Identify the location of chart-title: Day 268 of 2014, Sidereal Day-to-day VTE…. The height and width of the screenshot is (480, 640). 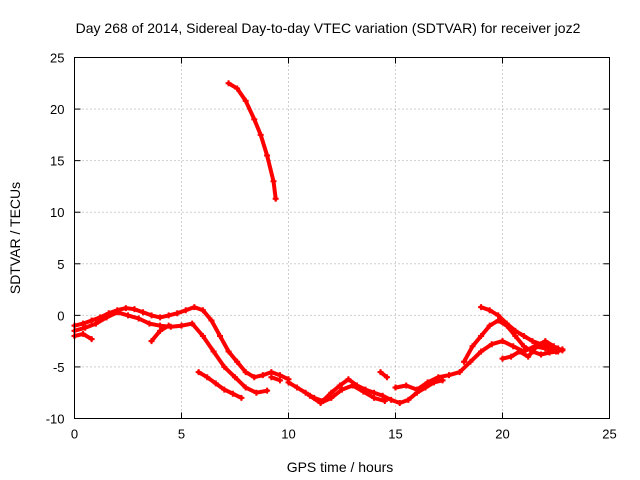
(328, 28).